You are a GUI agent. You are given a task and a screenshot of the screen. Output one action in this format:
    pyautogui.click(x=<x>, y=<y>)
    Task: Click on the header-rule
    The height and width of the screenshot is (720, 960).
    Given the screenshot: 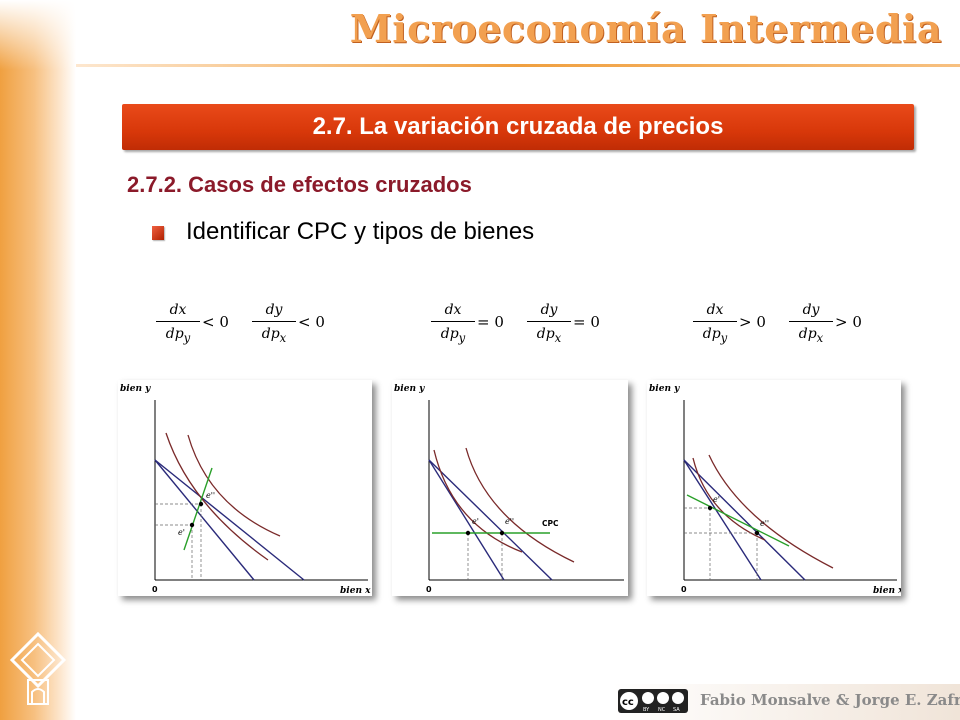 What is the action you would take?
    pyautogui.click(x=518, y=65)
    